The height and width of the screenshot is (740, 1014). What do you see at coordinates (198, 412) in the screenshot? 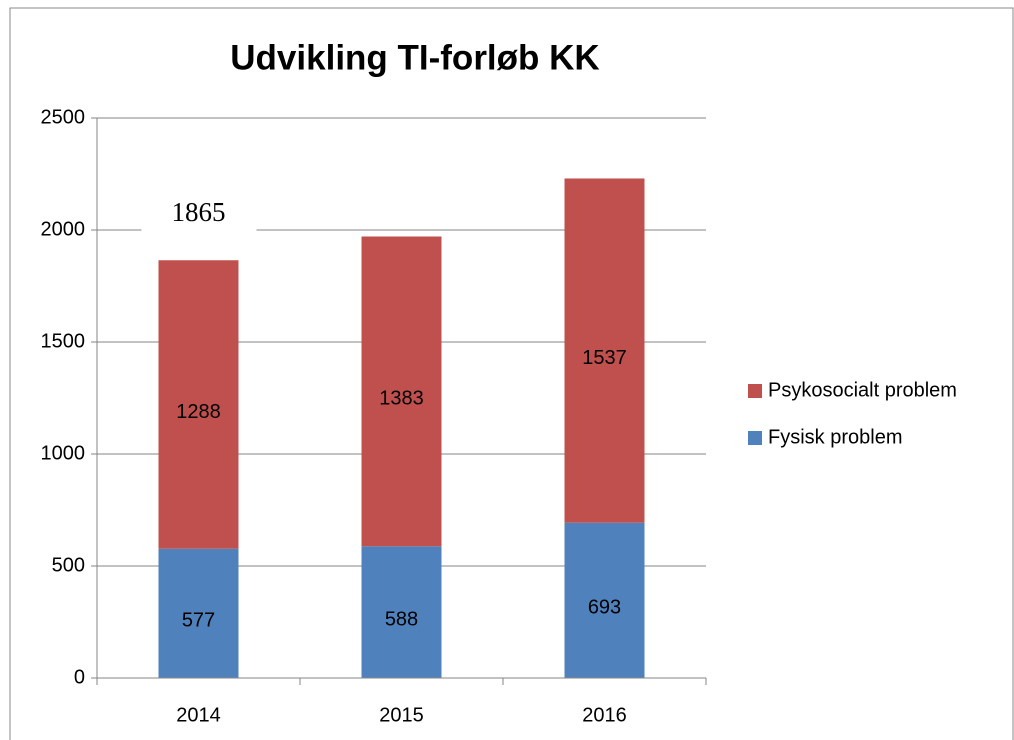
I see `data-label: 1288` at bounding box center [198, 412].